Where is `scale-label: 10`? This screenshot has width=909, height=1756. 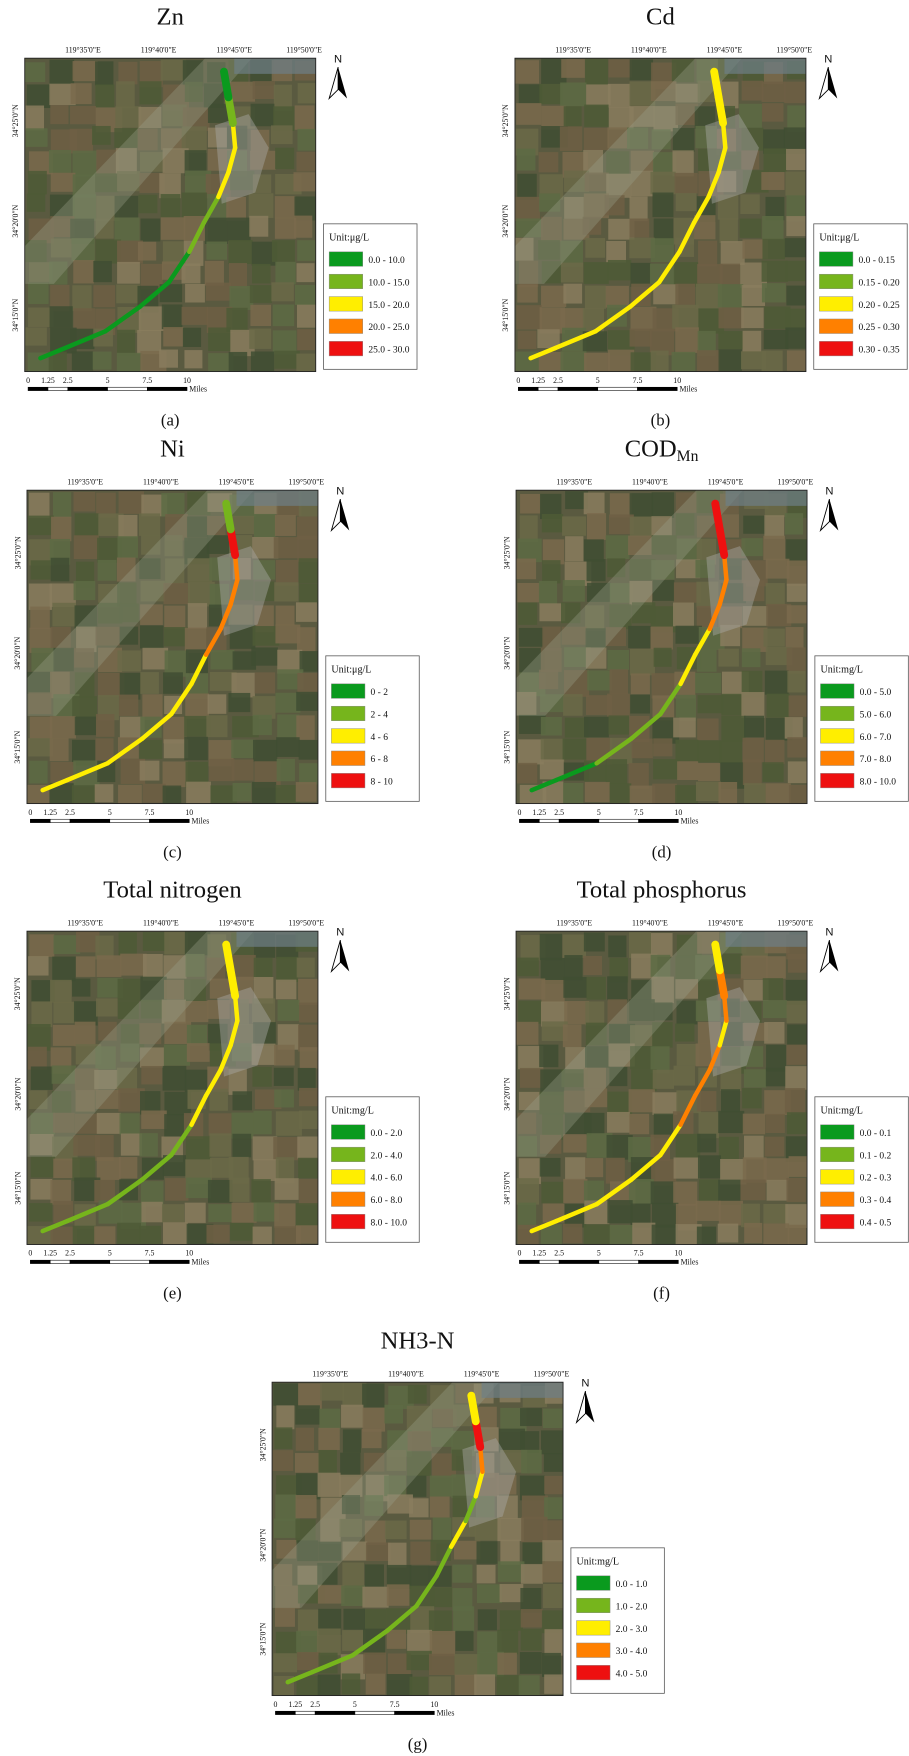
scale-label: 10 is located at coordinates (678, 1253).